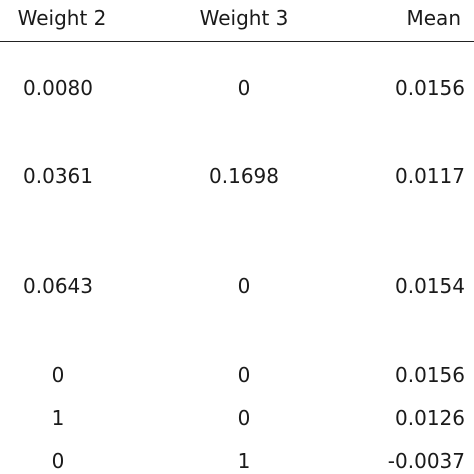 The width and height of the screenshot is (474, 474). Describe the element at coordinates (58, 375) in the screenshot. I see `cell-r4-weight-2: 0` at that location.